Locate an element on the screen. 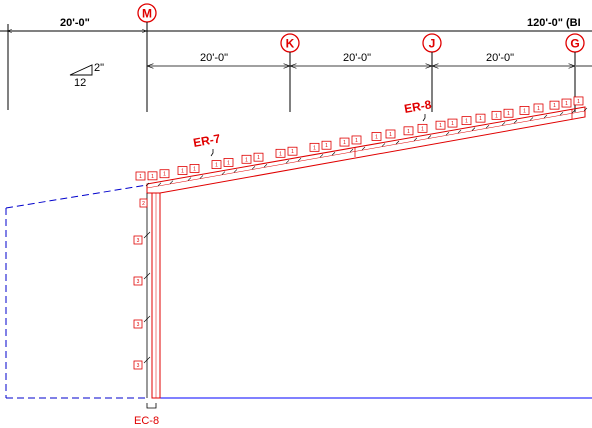 The width and height of the screenshot is (592, 428). bay-dimension: 20'-0" 20'-0" 20'-0" is located at coordinates (370, 59).